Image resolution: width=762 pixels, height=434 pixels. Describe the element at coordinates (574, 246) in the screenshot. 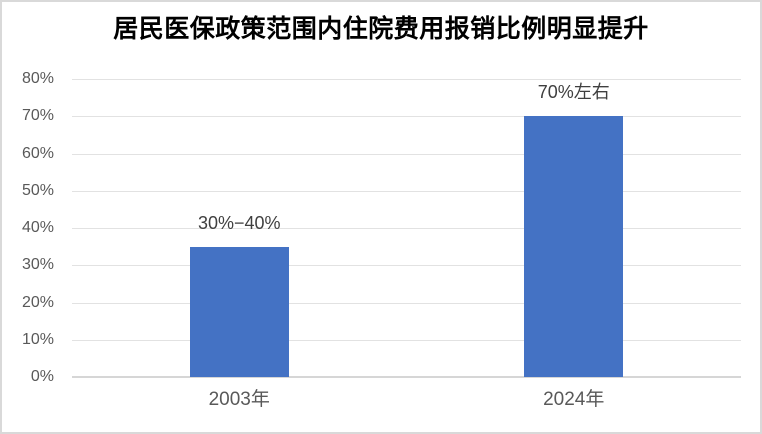

I see `bar-2024年` at that location.